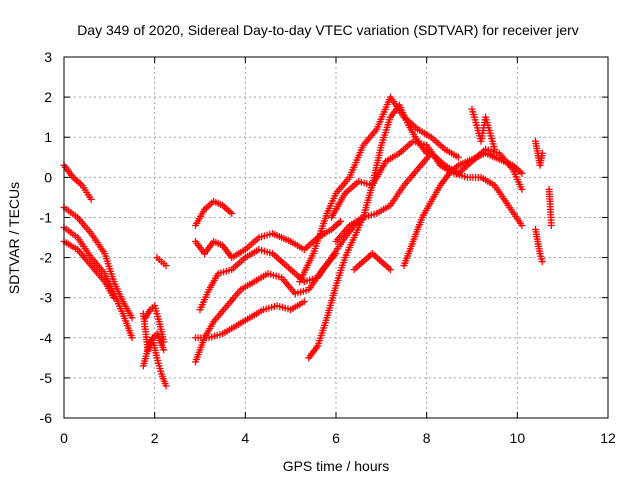 This screenshot has width=640, height=480. Describe the element at coordinates (46, 378) in the screenshot. I see `y-tick-label: -5` at that location.